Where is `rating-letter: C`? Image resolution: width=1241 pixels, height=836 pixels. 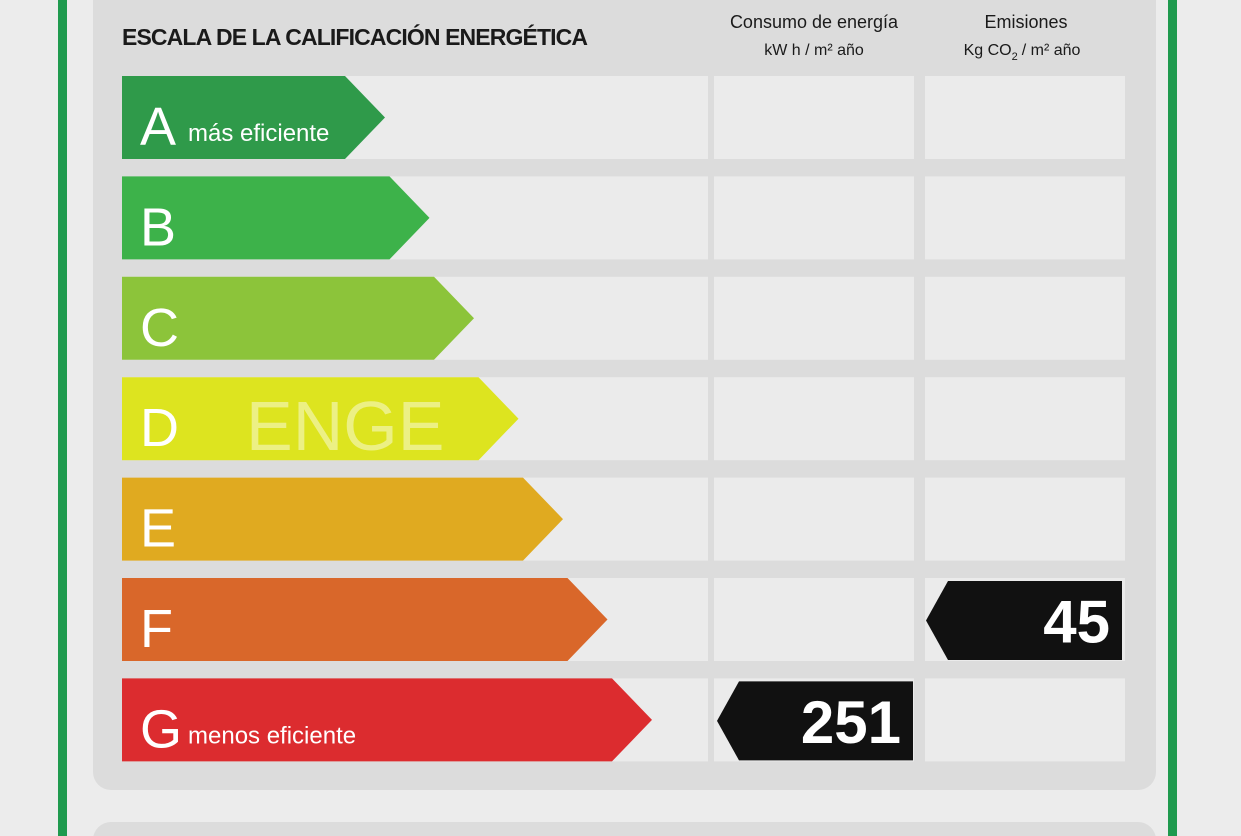 rating-letter: C is located at coordinates (159, 328).